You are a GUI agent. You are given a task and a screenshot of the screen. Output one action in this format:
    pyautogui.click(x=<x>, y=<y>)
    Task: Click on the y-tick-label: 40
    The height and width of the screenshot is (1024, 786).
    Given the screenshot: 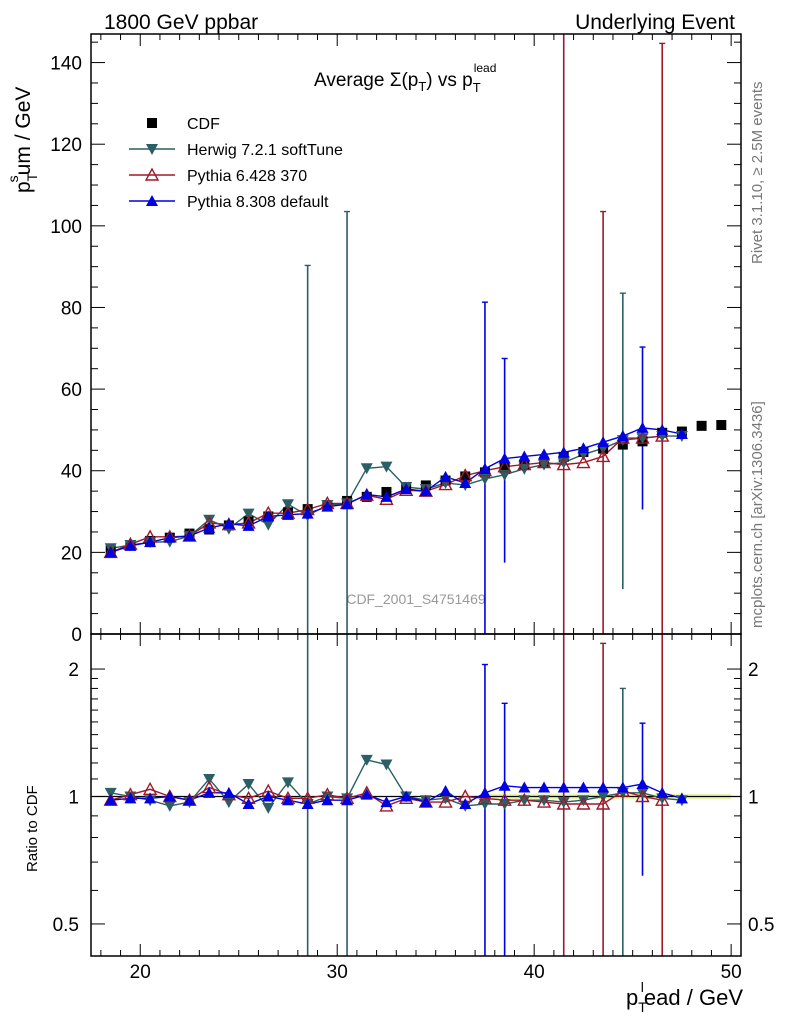 What is the action you would take?
    pyautogui.click(x=71, y=472)
    